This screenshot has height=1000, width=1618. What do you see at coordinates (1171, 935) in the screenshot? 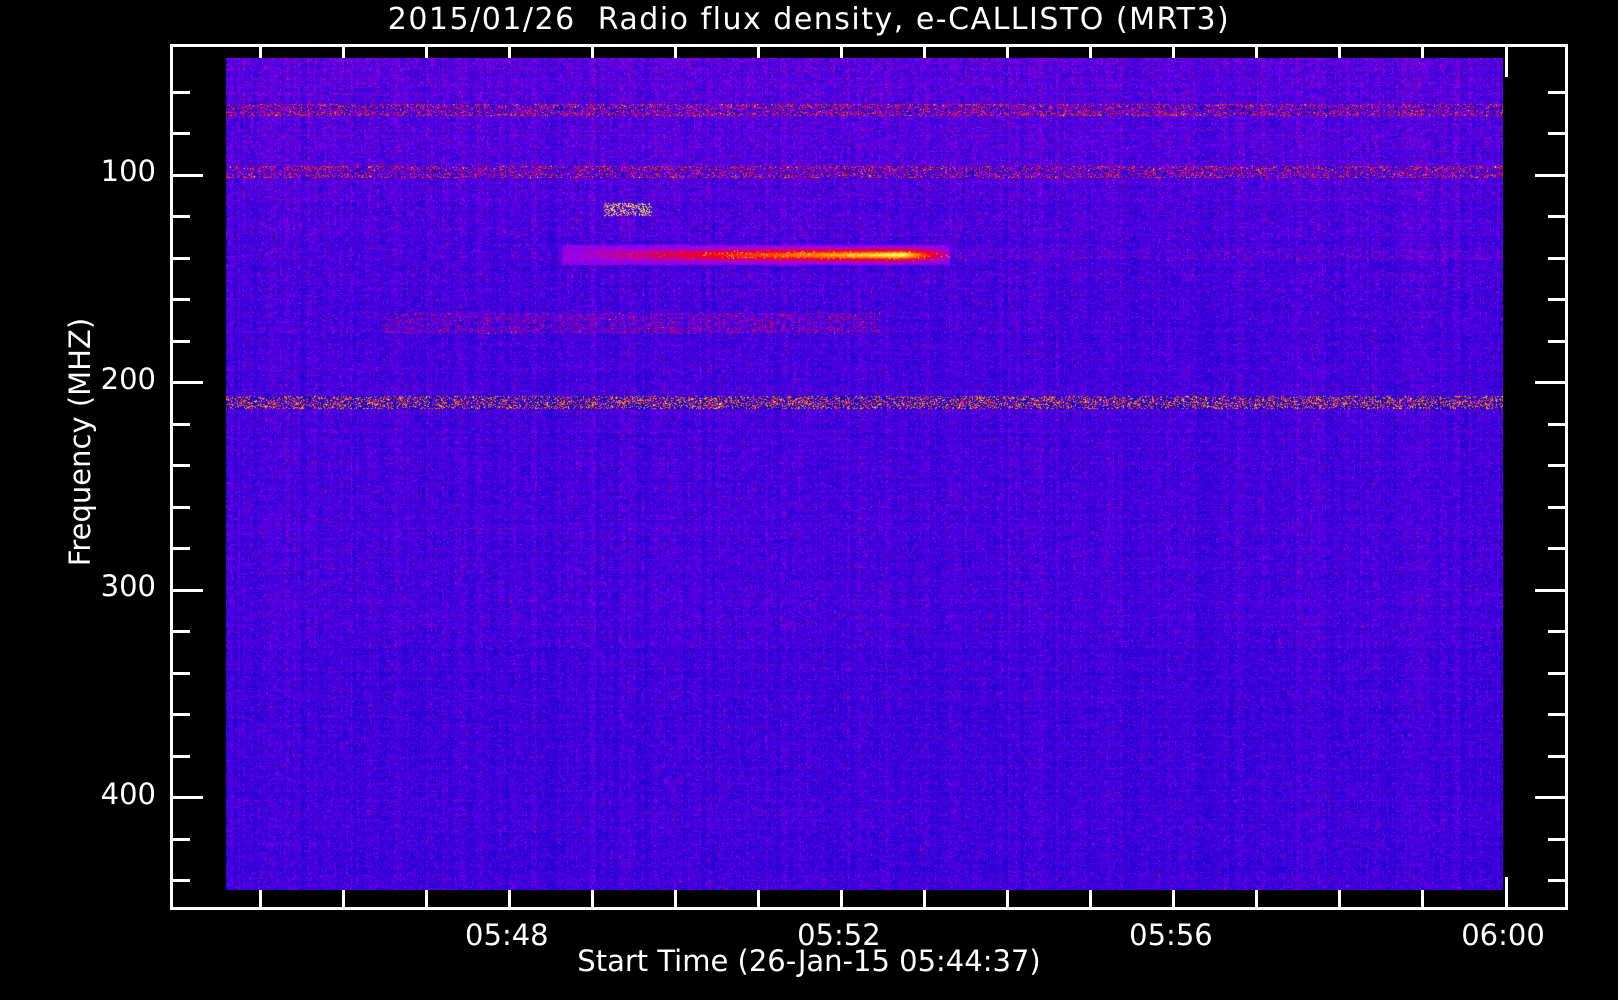
I see `x-tick-label-05-56: 05:56` at bounding box center [1171, 935].